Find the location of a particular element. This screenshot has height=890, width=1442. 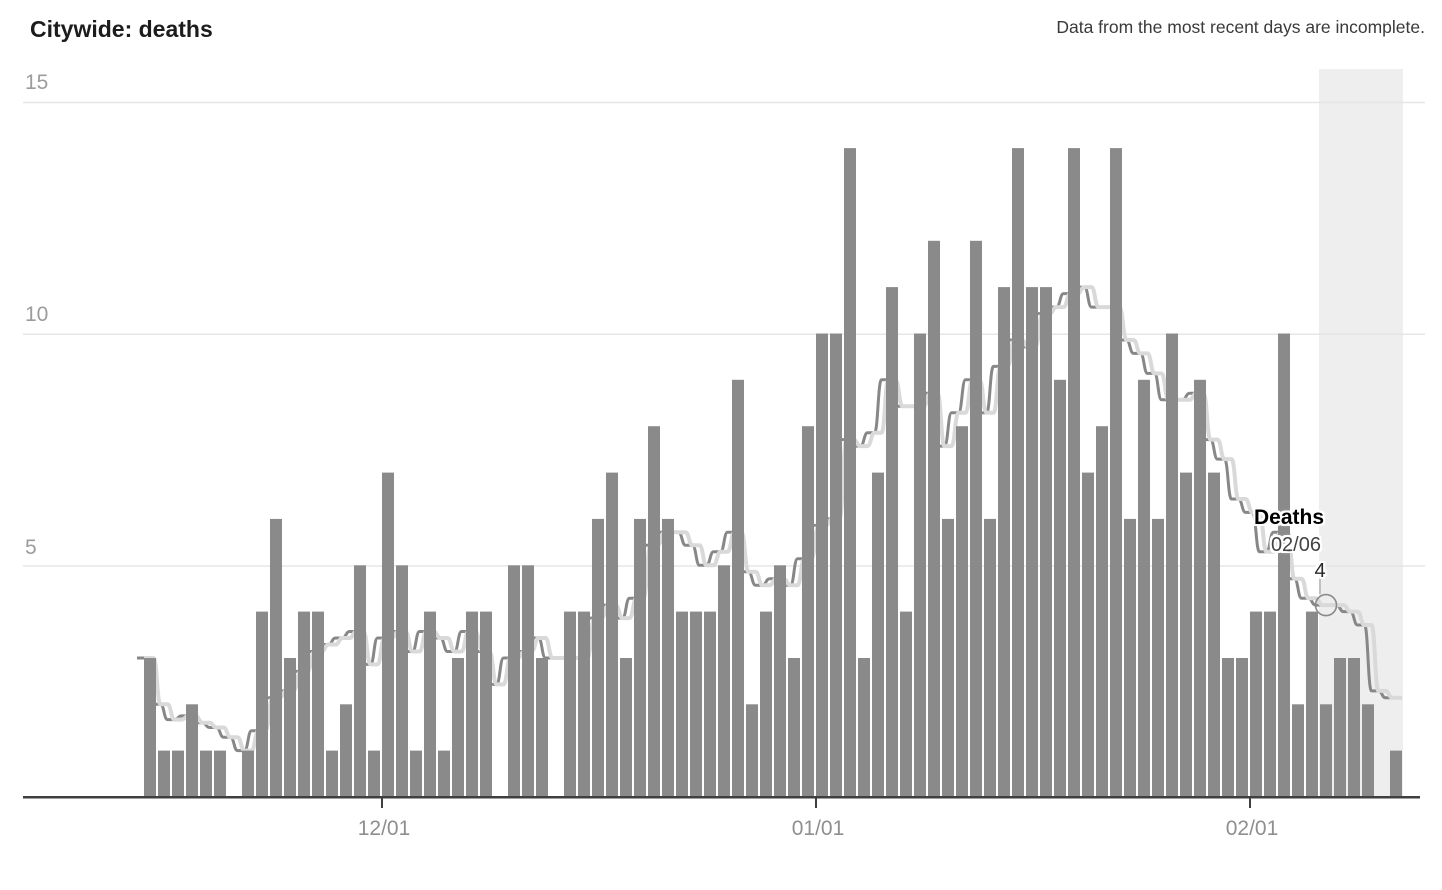

bar-01/03 is located at coordinates (850, 473).